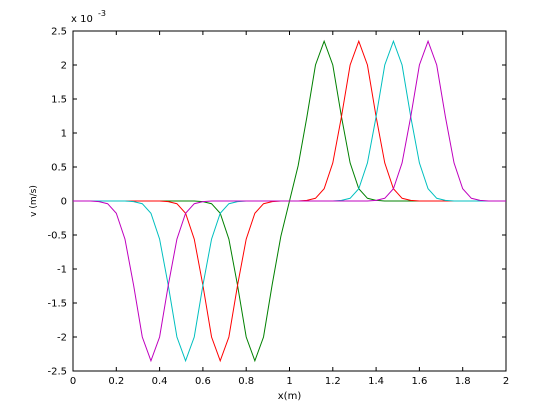 This screenshot has width=559, height=419. What do you see at coordinates (289, 381) in the screenshot?
I see `x-tick-label: 1` at bounding box center [289, 381].